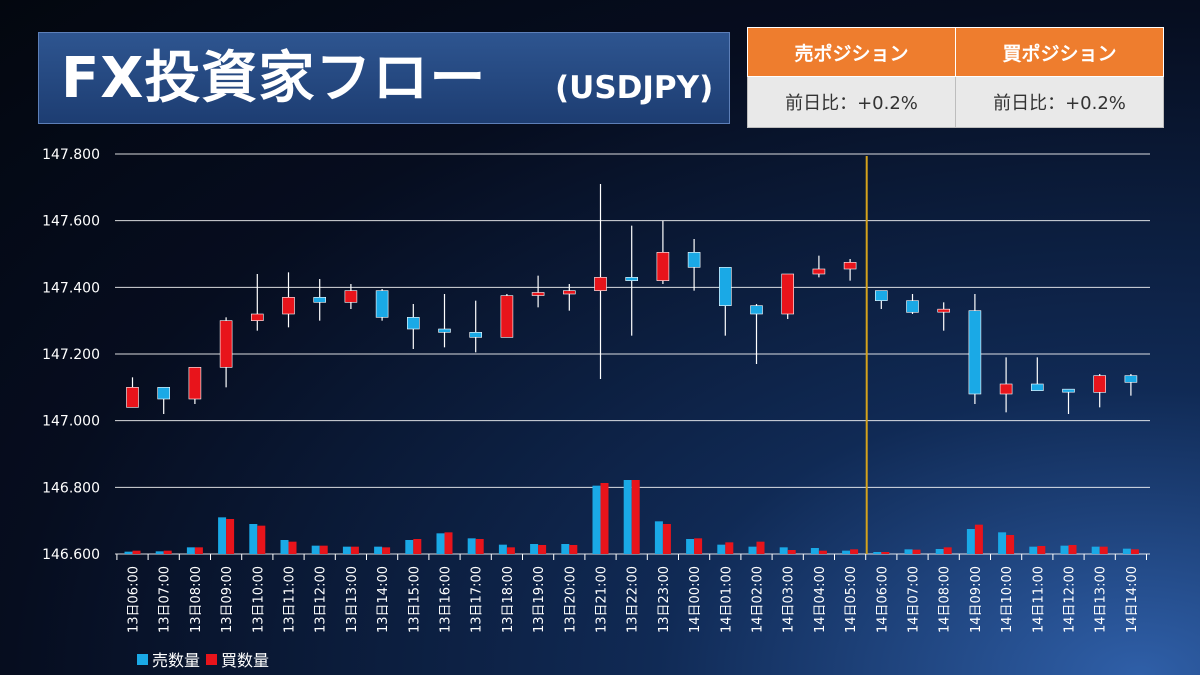  Describe the element at coordinates (1070, 599) in the screenshot. I see `x-tick-label: 14日12:00` at that location.